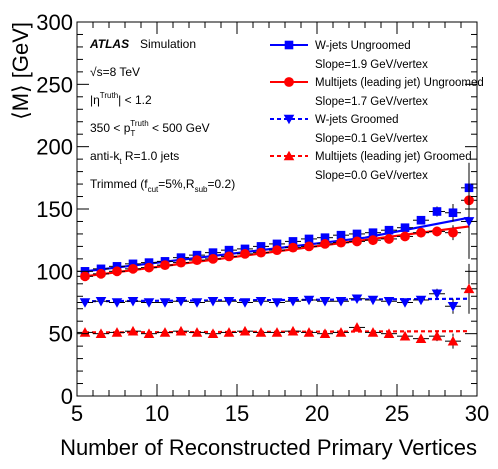 The image size is (498, 469). Describe the element at coordinates (121, 99) in the screenshot. I see `annotation-eta: |ηTruth| < 1.2` at that location.